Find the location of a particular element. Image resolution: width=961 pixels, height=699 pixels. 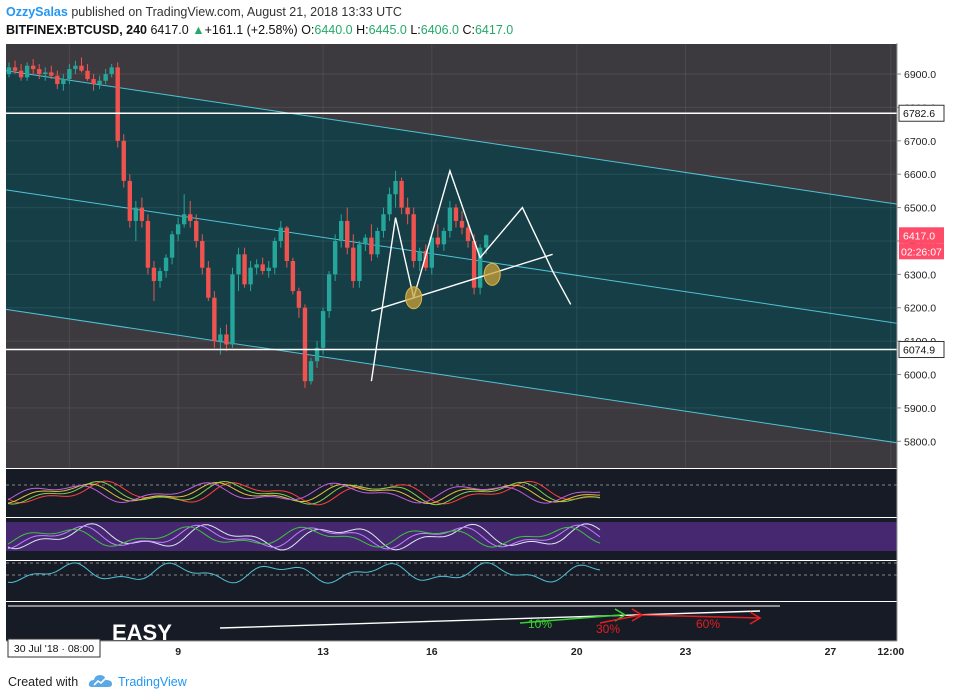

pattern-zigzag is located at coordinates (471, 275).